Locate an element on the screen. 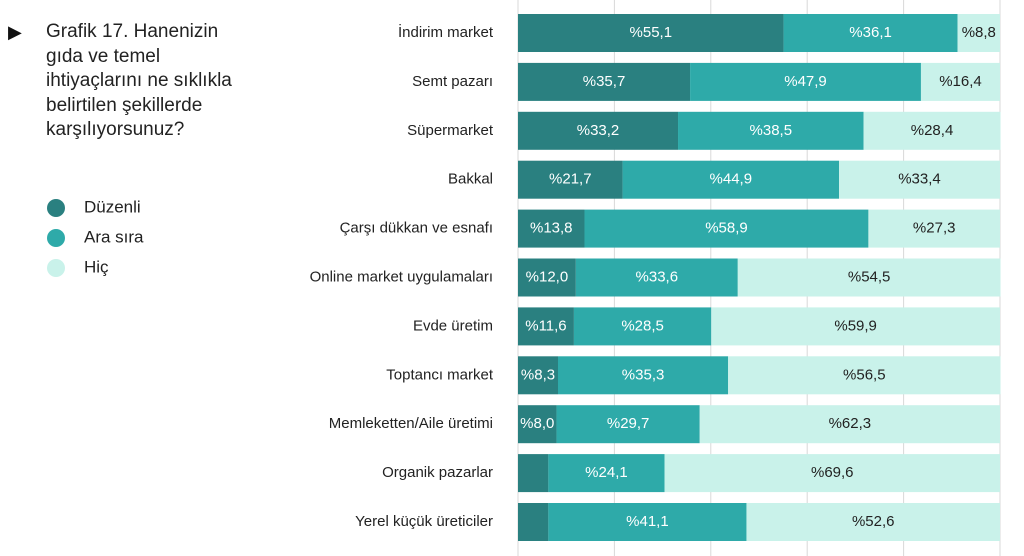  value-label: %35,7 is located at coordinates (604, 81).